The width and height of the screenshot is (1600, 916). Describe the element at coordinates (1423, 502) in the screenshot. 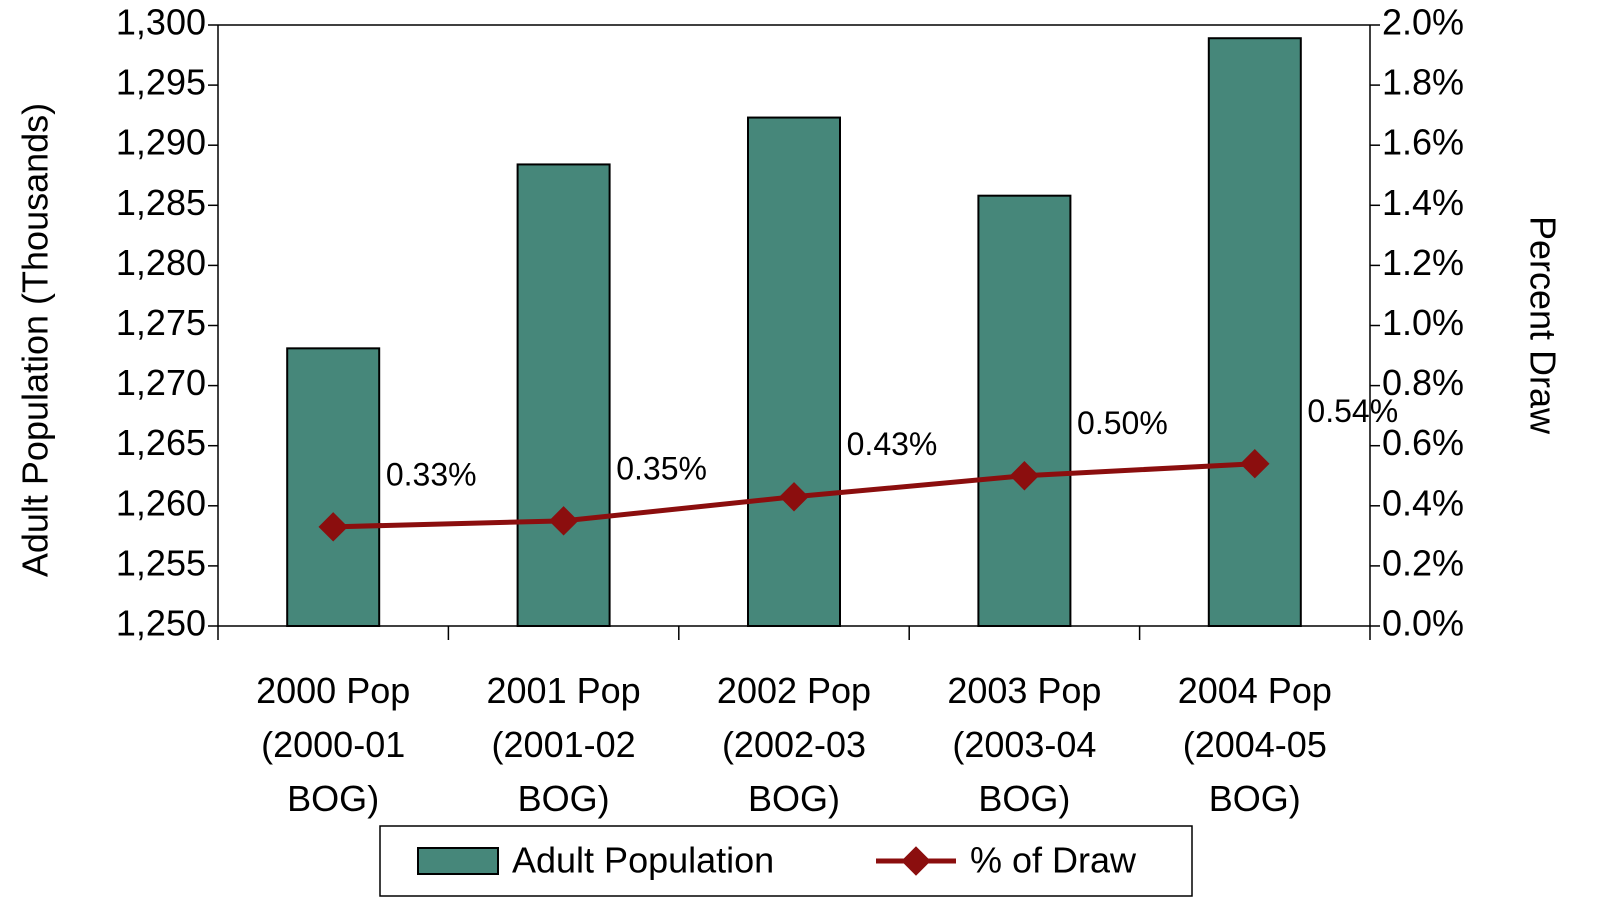

I see `y2-tick-label: 0.4%` at that location.